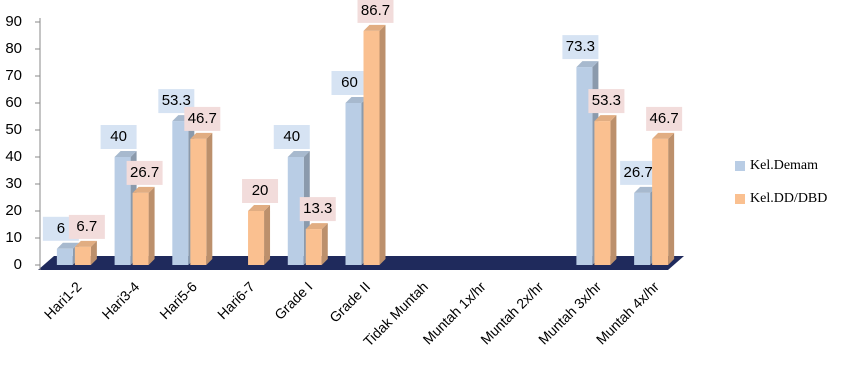  What do you see at coordinates (63, 300) in the screenshot?
I see `x-tick-label: Hari1-2` at bounding box center [63, 300].